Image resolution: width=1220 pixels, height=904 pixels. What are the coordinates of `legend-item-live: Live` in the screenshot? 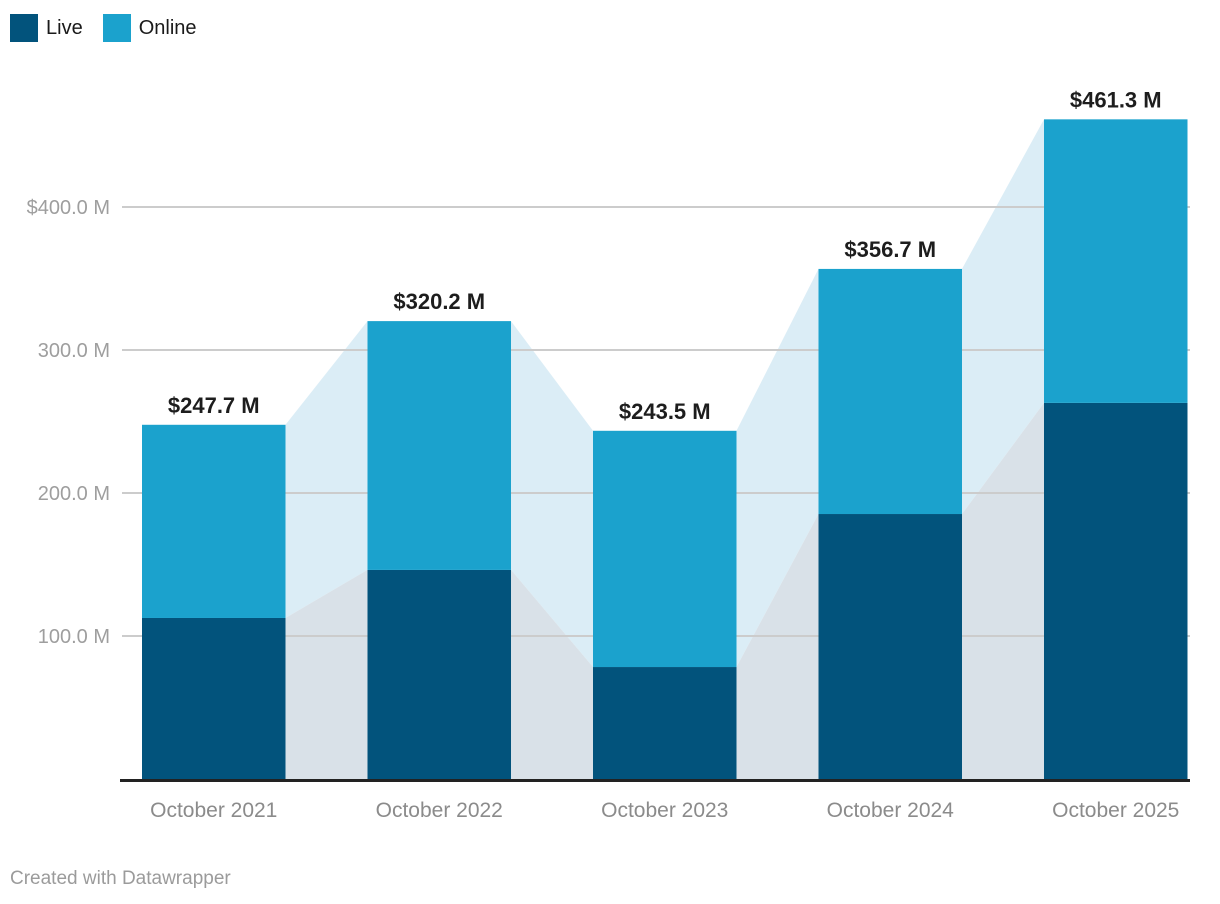 It's located at (46, 28).